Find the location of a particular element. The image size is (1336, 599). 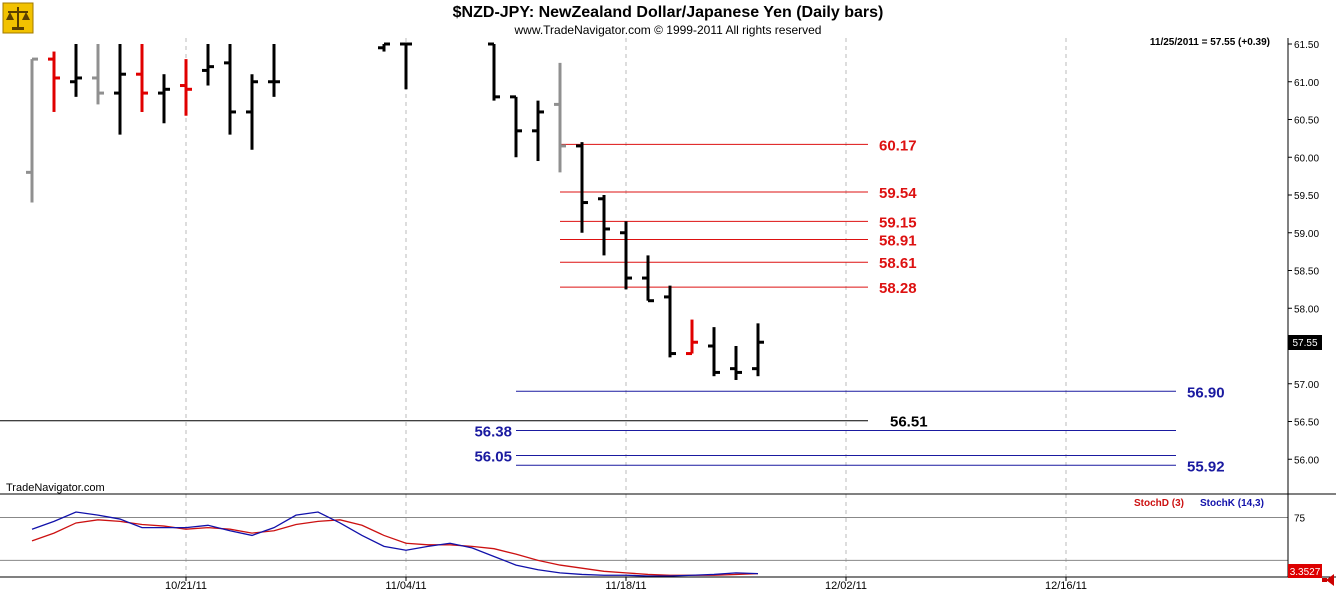

last-price-label: 57.55 is located at coordinates (1304, 343).